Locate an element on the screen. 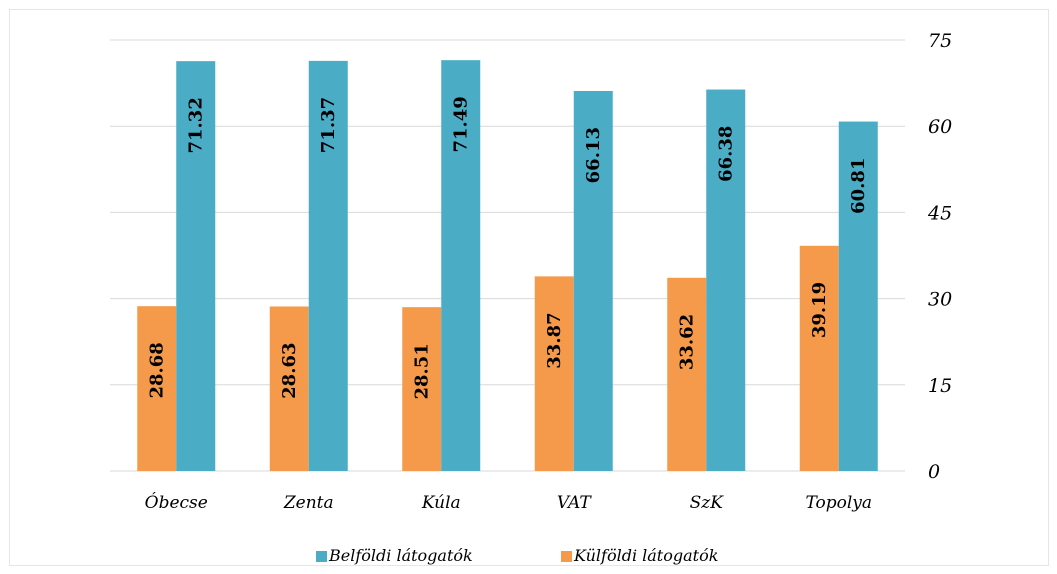 The height and width of the screenshot is (574, 1057). data-label: 71.32 is located at coordinates (196, 125).